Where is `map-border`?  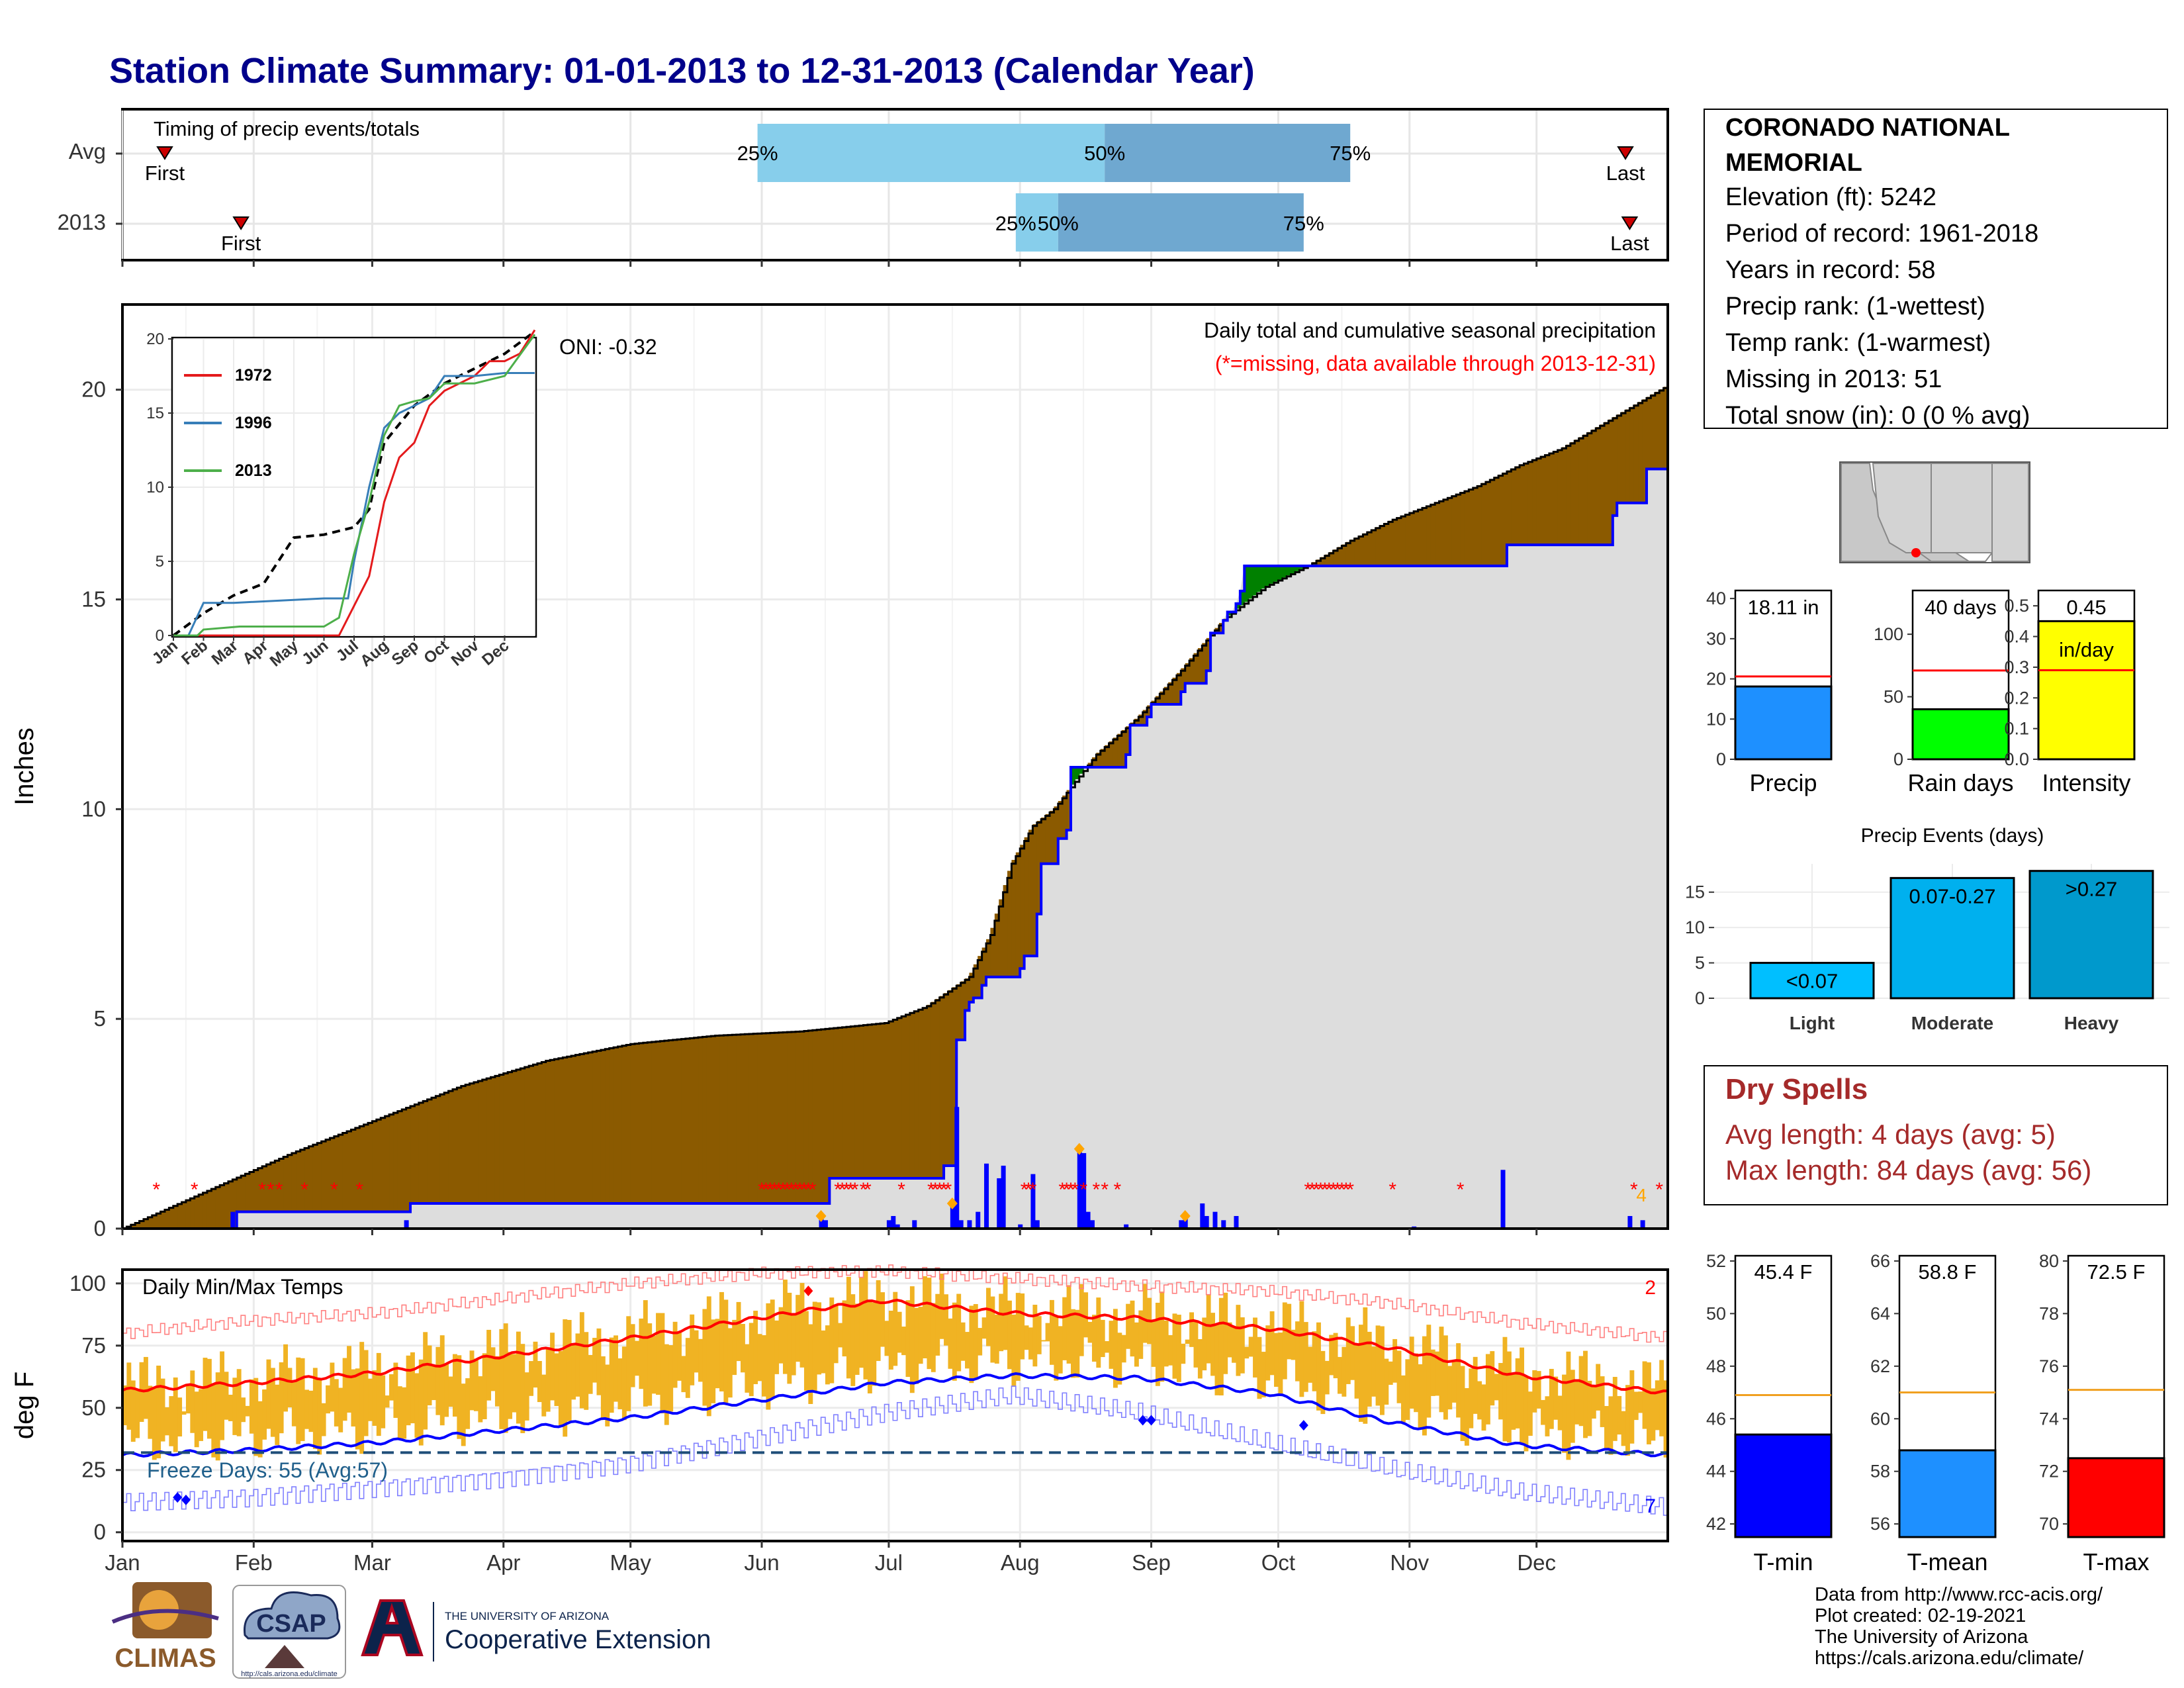 map-border is located at coordinates (1956, 557).